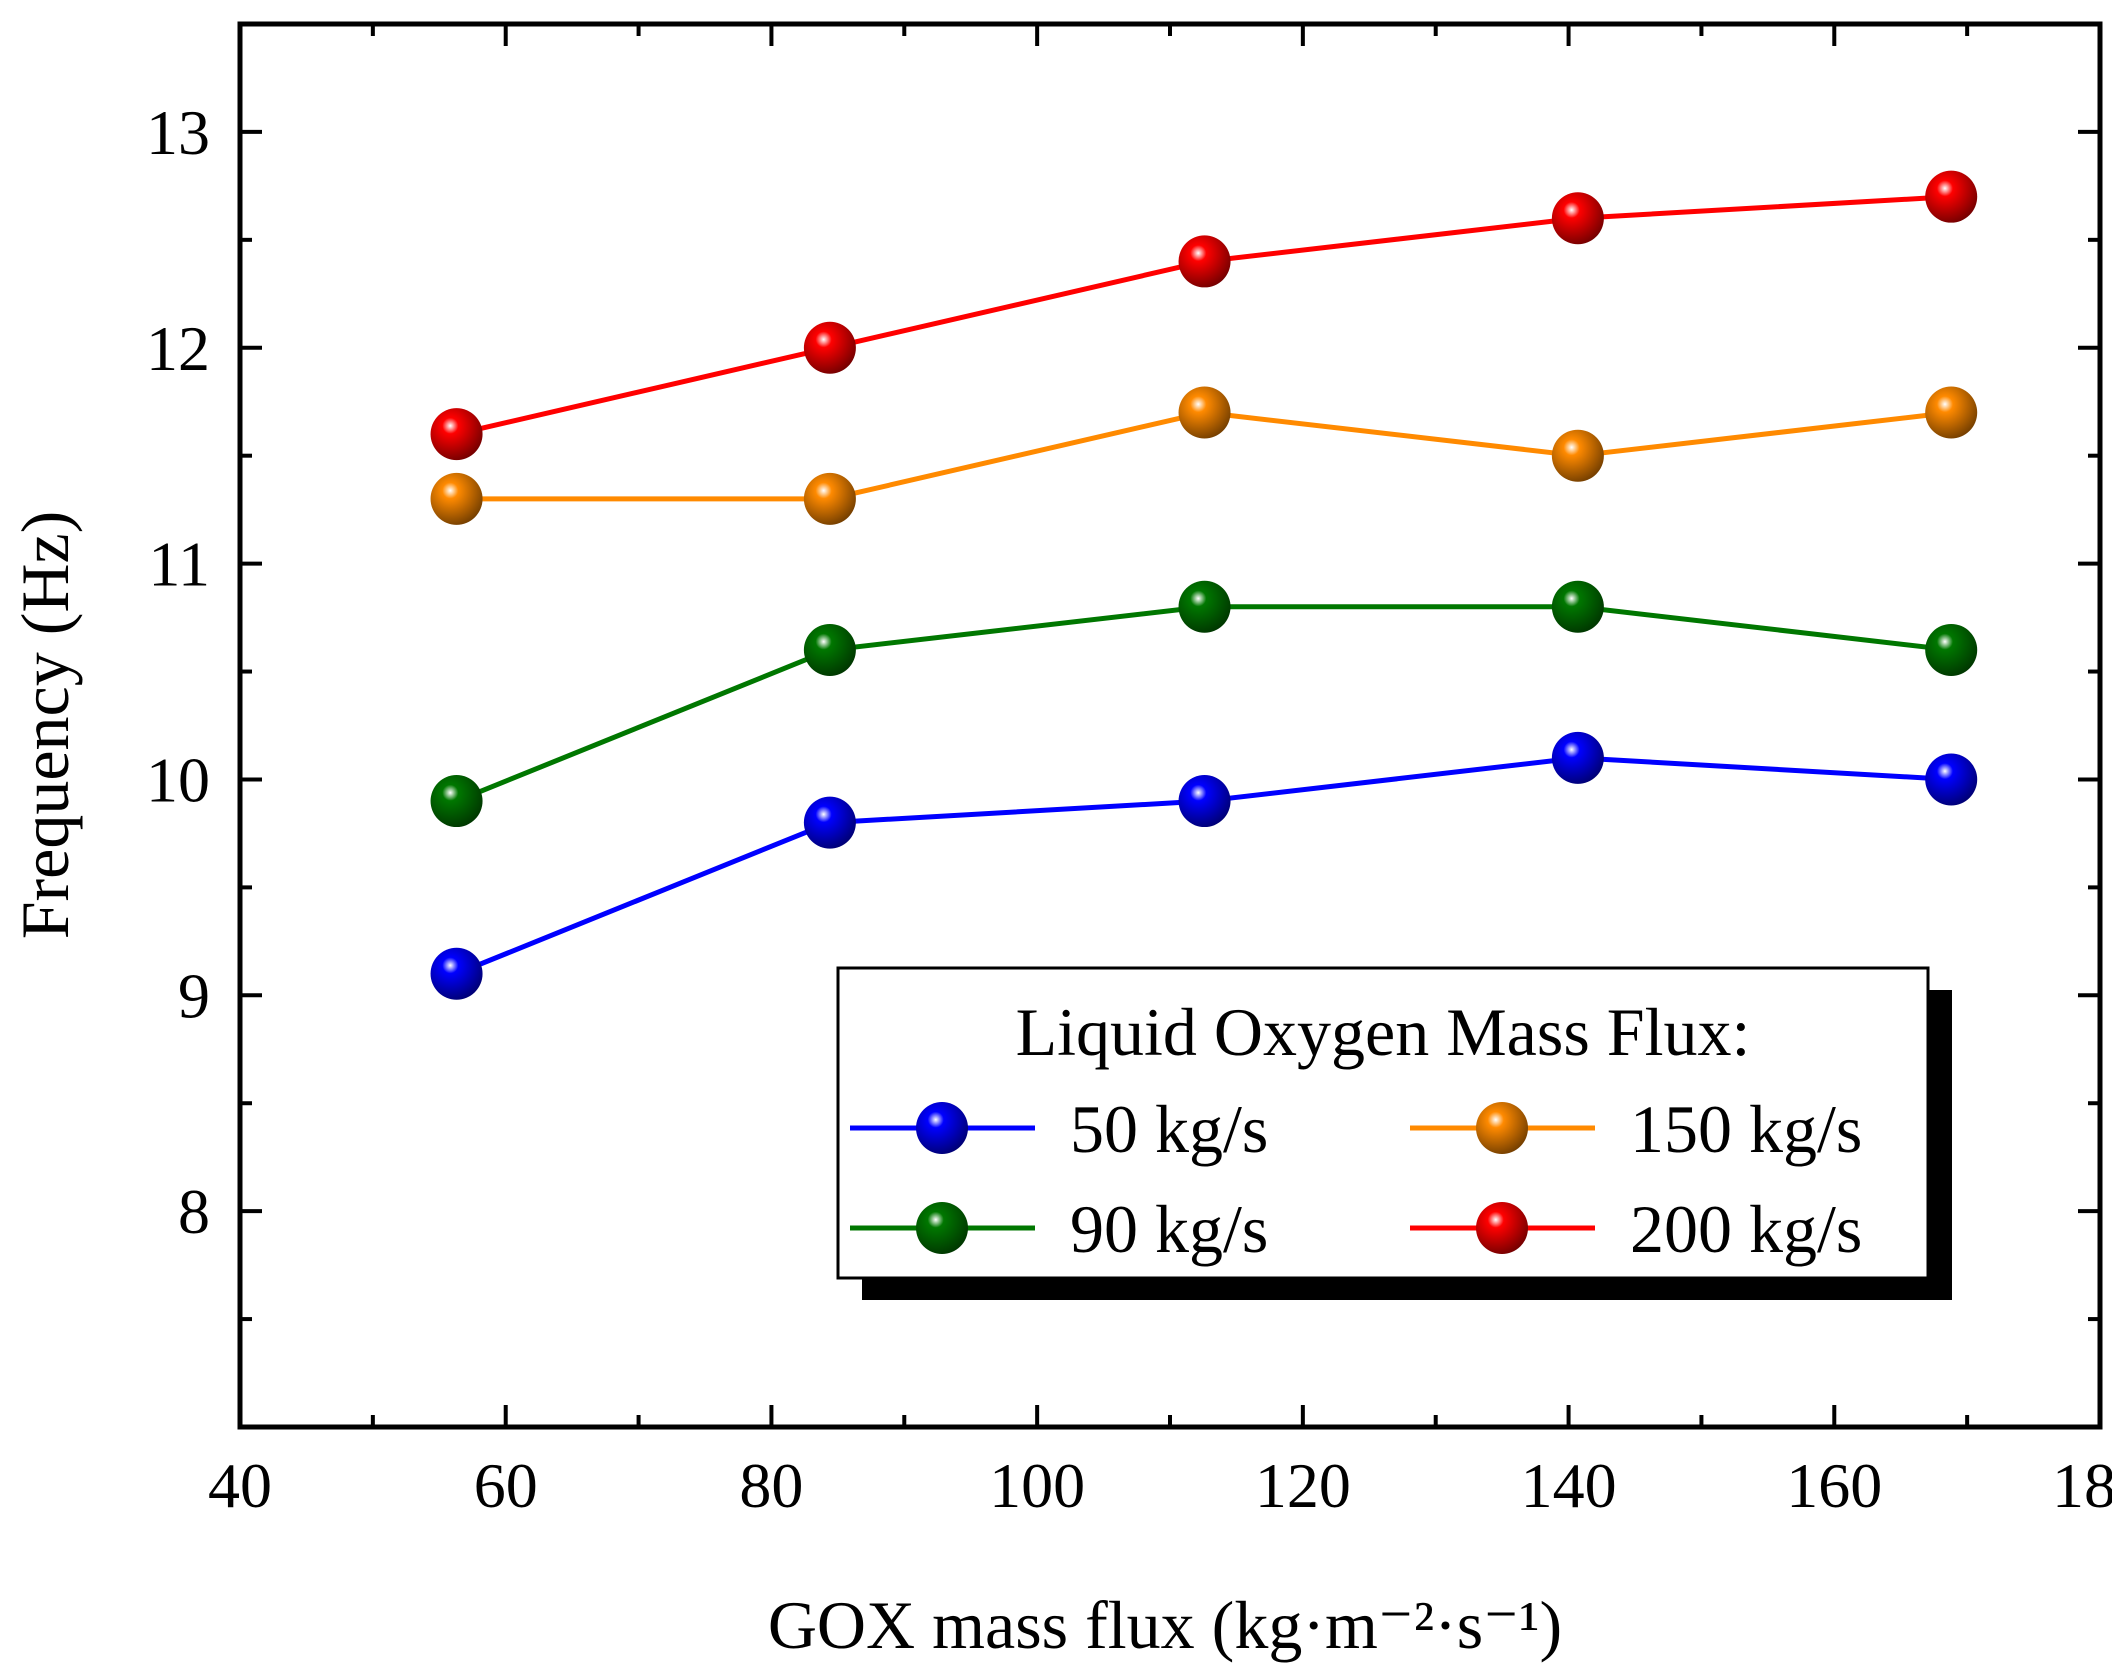 The image size is (2112, 1672). What do you see at coordinates (1383, 1032) in the screenshot?
I see `legend-title: Liquid Oxygen Mass Flux:` at bounding box center [1383, 1032].